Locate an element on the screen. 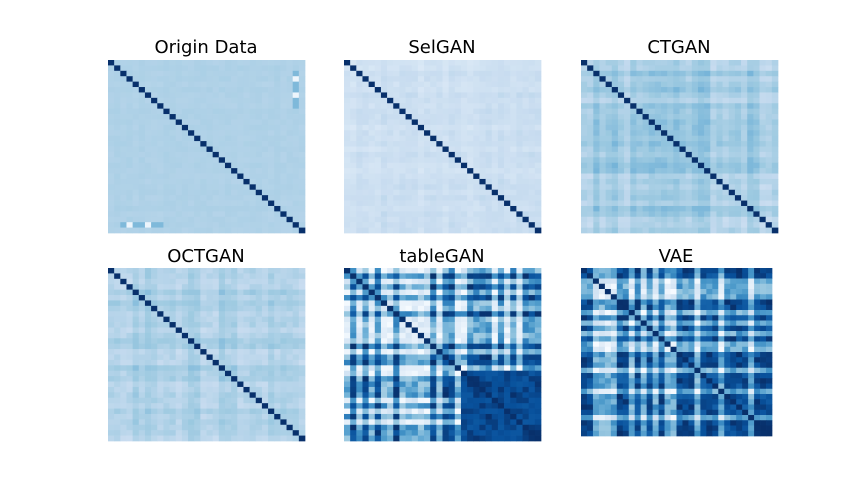 Image resolution: width=864 pixels, height=504 pixels. heatmap-grid is located at coordinates (443, 355).